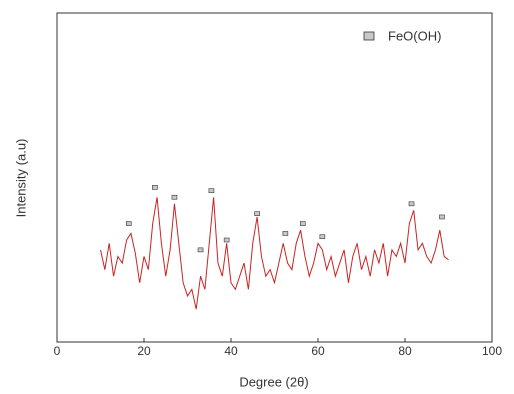 Image resolution: width=514 pixels, height=394 pixels. I want to click on x-tick-label: 20, so click(144, 351).